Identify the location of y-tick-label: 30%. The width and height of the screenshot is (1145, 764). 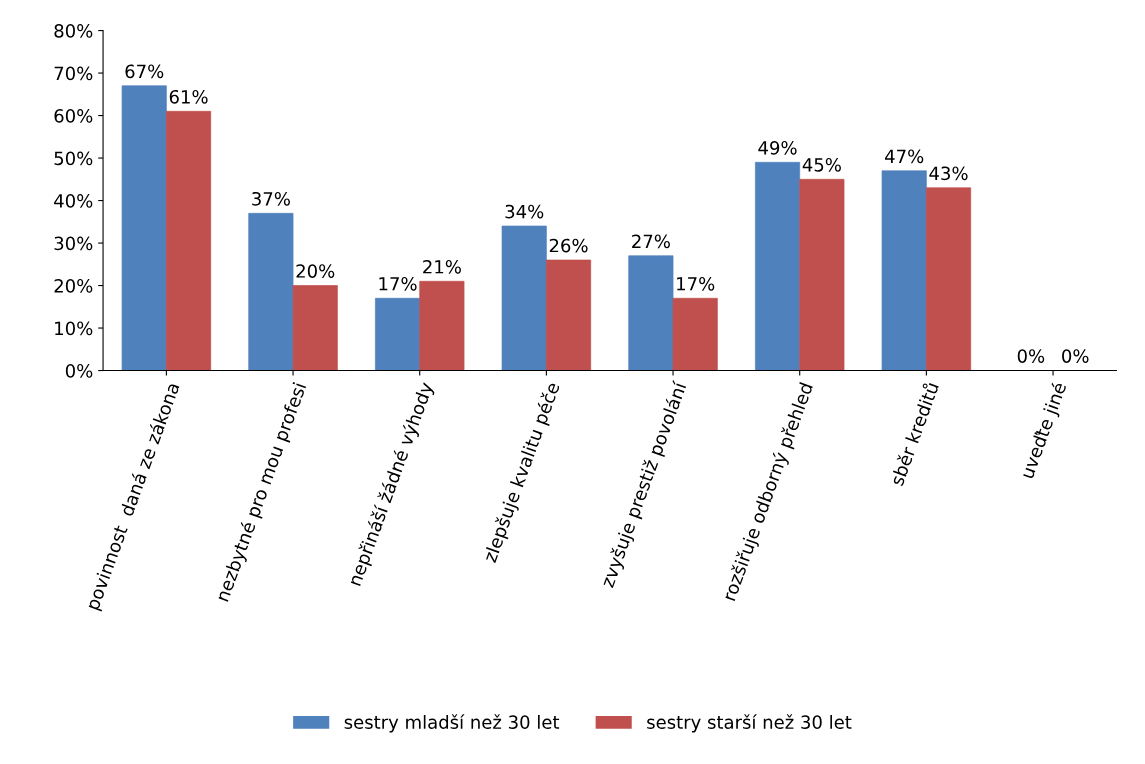
(73, 243).